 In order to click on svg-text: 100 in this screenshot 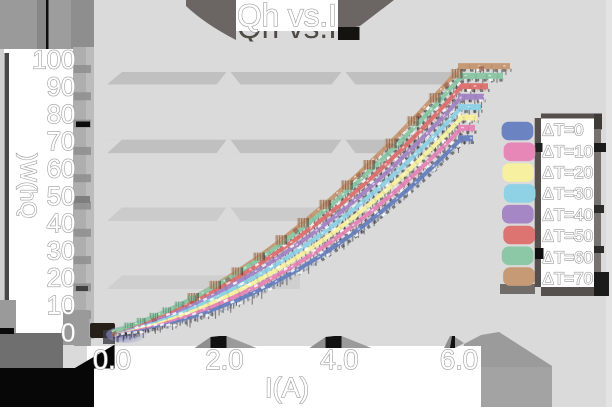, I will do `click(53, 59)`.